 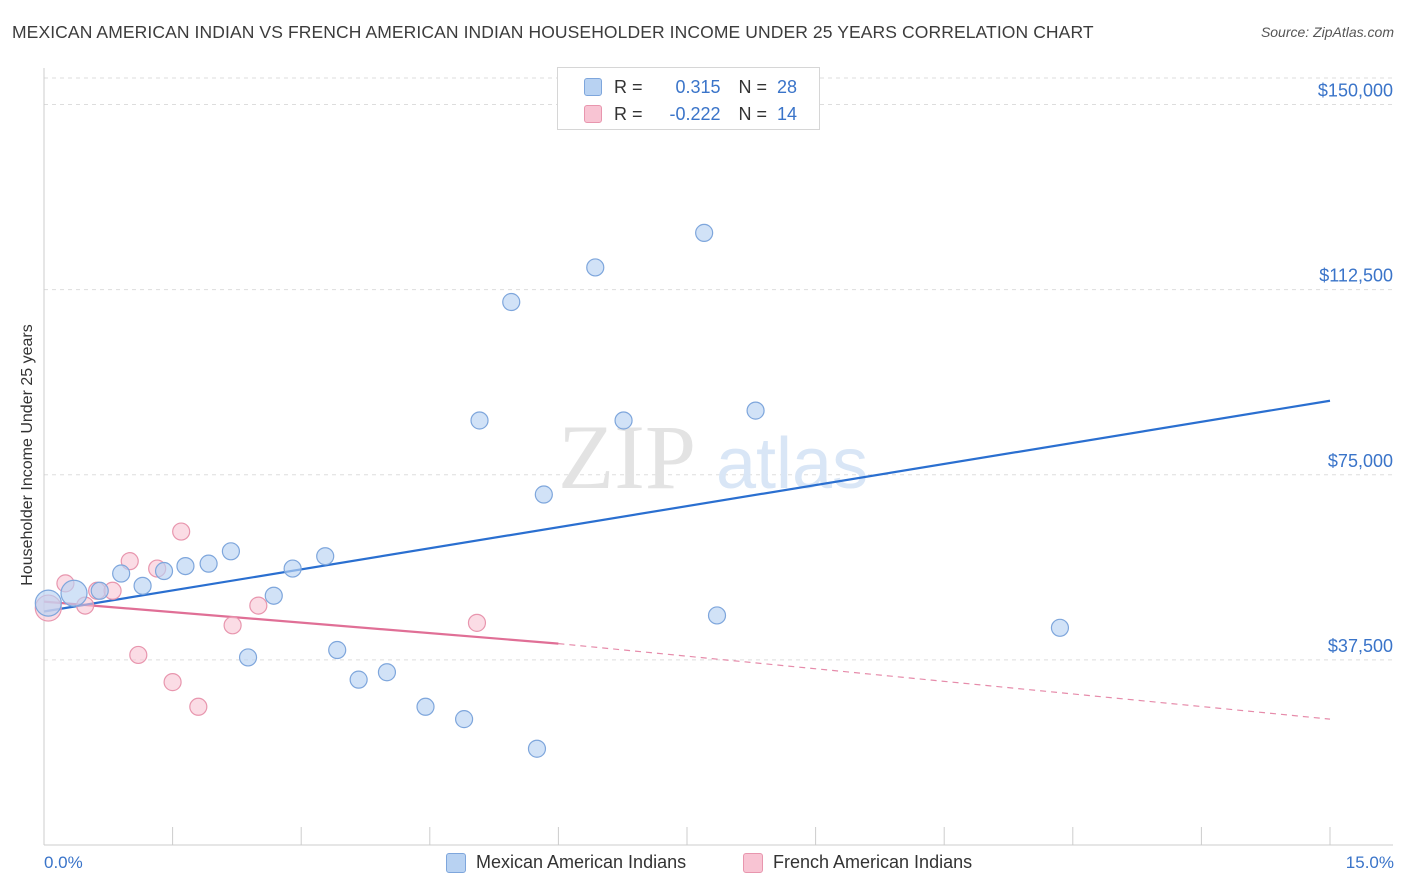 I want to click on bottom-legend-swatch-blue, so click(x=456, y=862).